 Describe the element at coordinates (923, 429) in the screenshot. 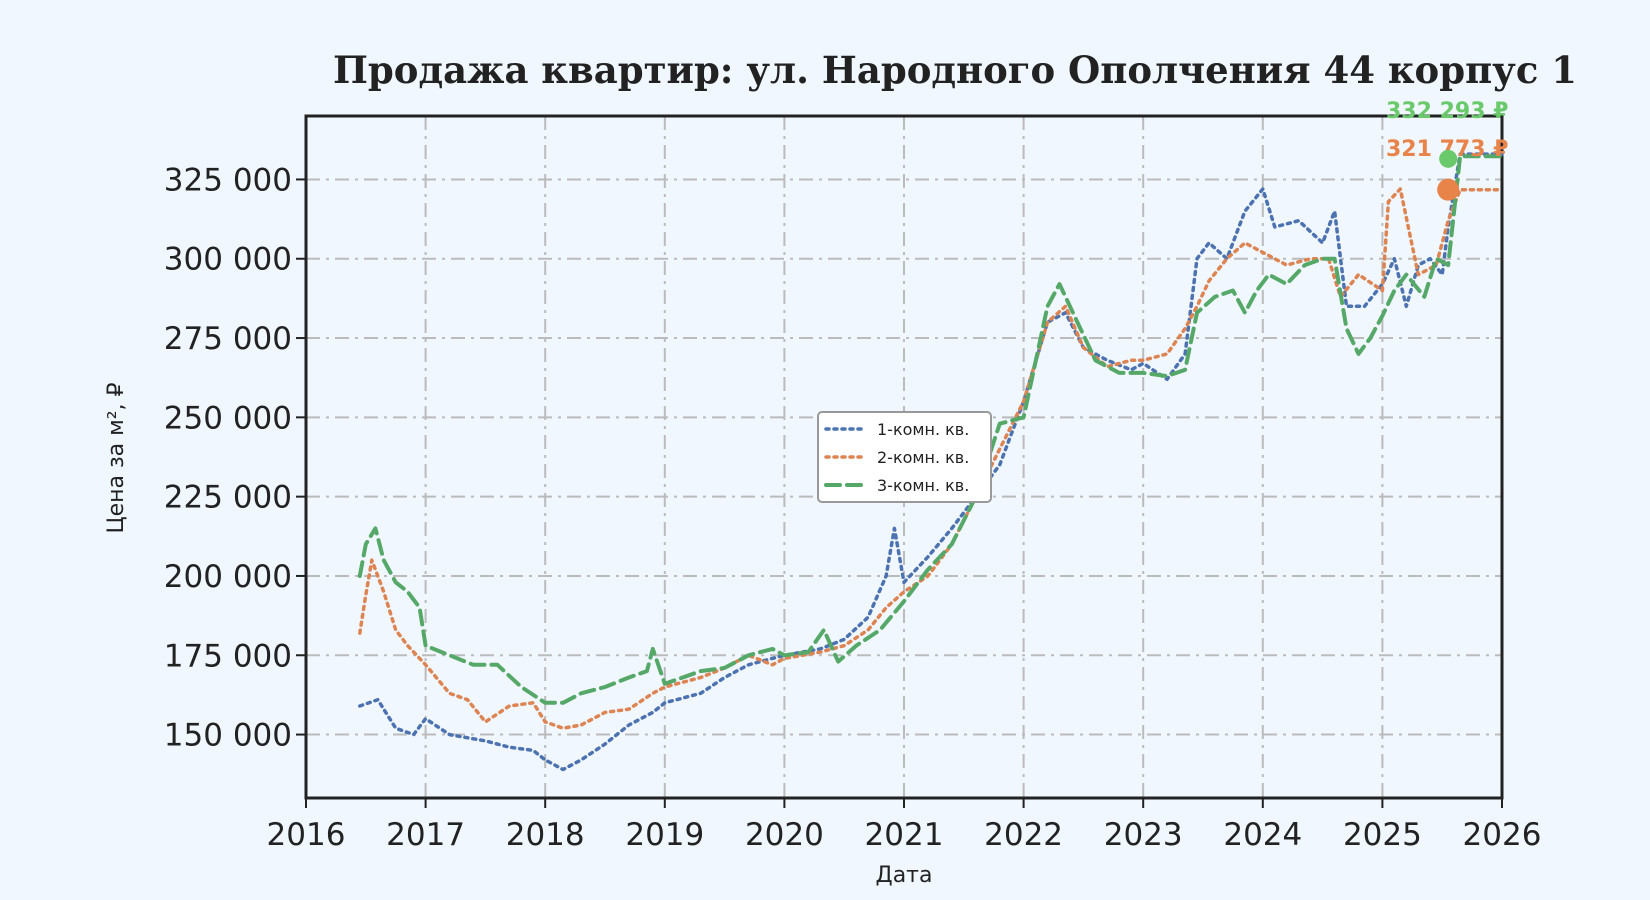

I see `legend-label: 1-комн. кв.` at that location.